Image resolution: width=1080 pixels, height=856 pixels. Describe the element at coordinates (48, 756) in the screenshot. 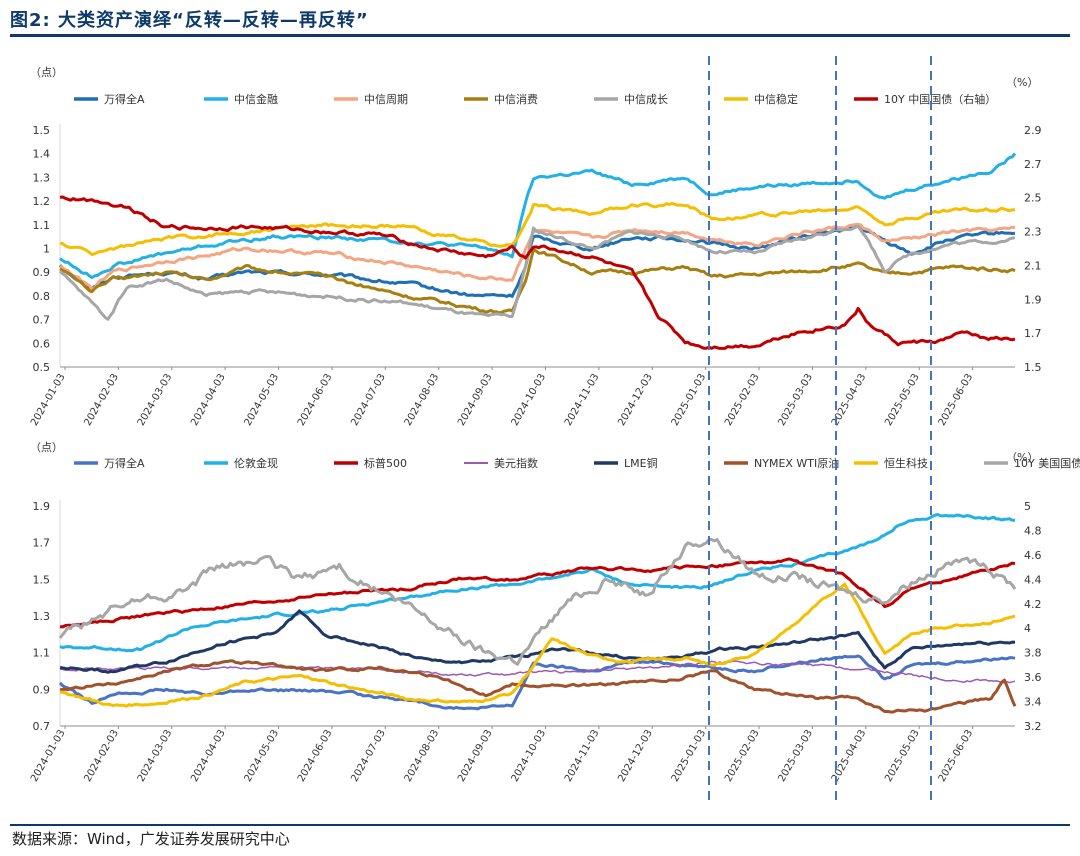

I see `x-tick-label: 2024-01-03` at that location.